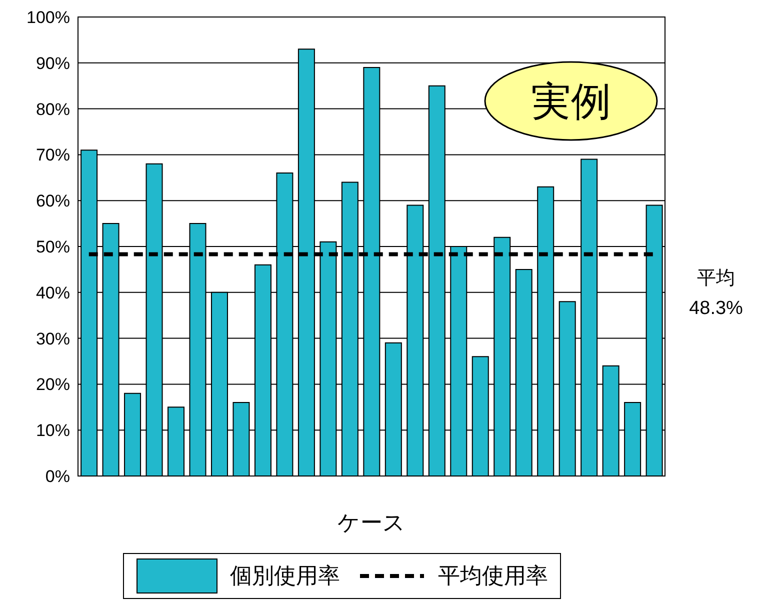 The width and height of the screenshot is (765, 601). What do you see at coordinates (53, 201) in the screenshot?
I see `y-tick-label: 60%` at bounding box center [53, 201].